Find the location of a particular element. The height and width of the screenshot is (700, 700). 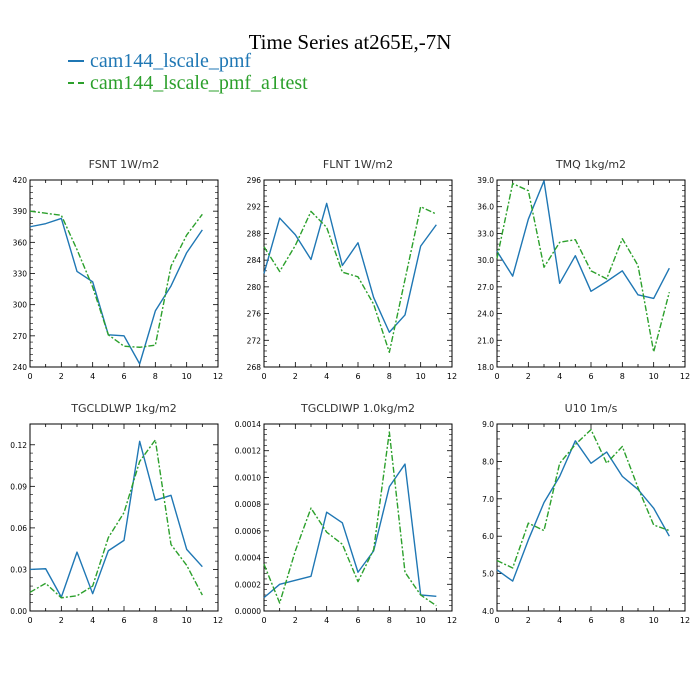

y-tick-label: 0.06 is located at coordinates (18, 528).